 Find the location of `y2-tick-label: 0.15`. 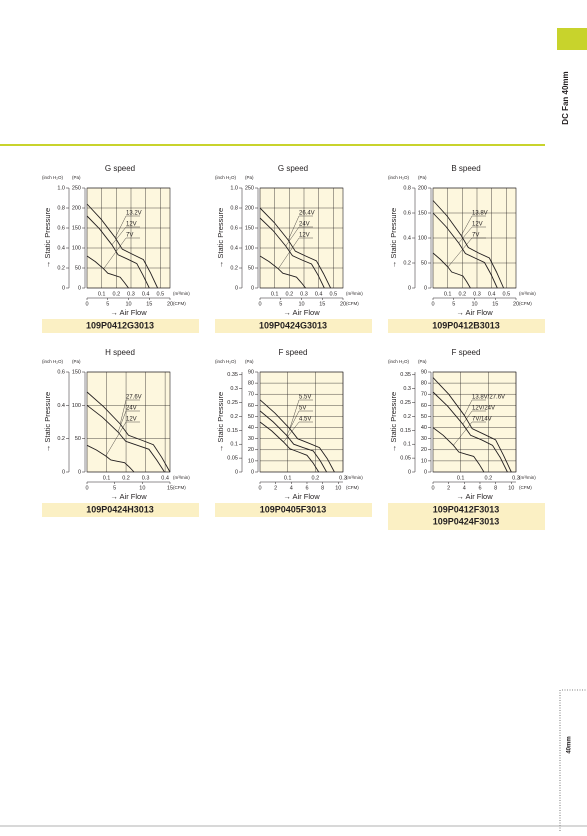

y2-tick-label: 0.15 is located at coordinates (405, 431).